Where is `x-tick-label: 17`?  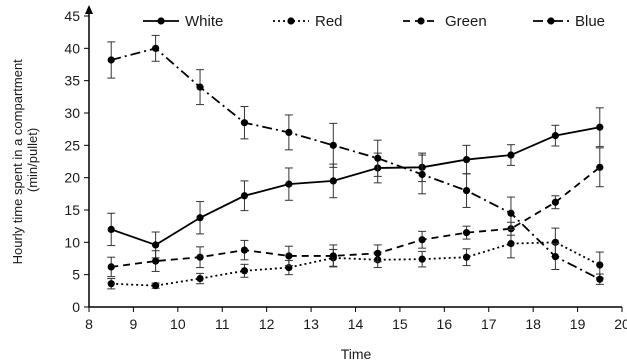 x-tick-label: 17 is located at coordinates (489, 324).